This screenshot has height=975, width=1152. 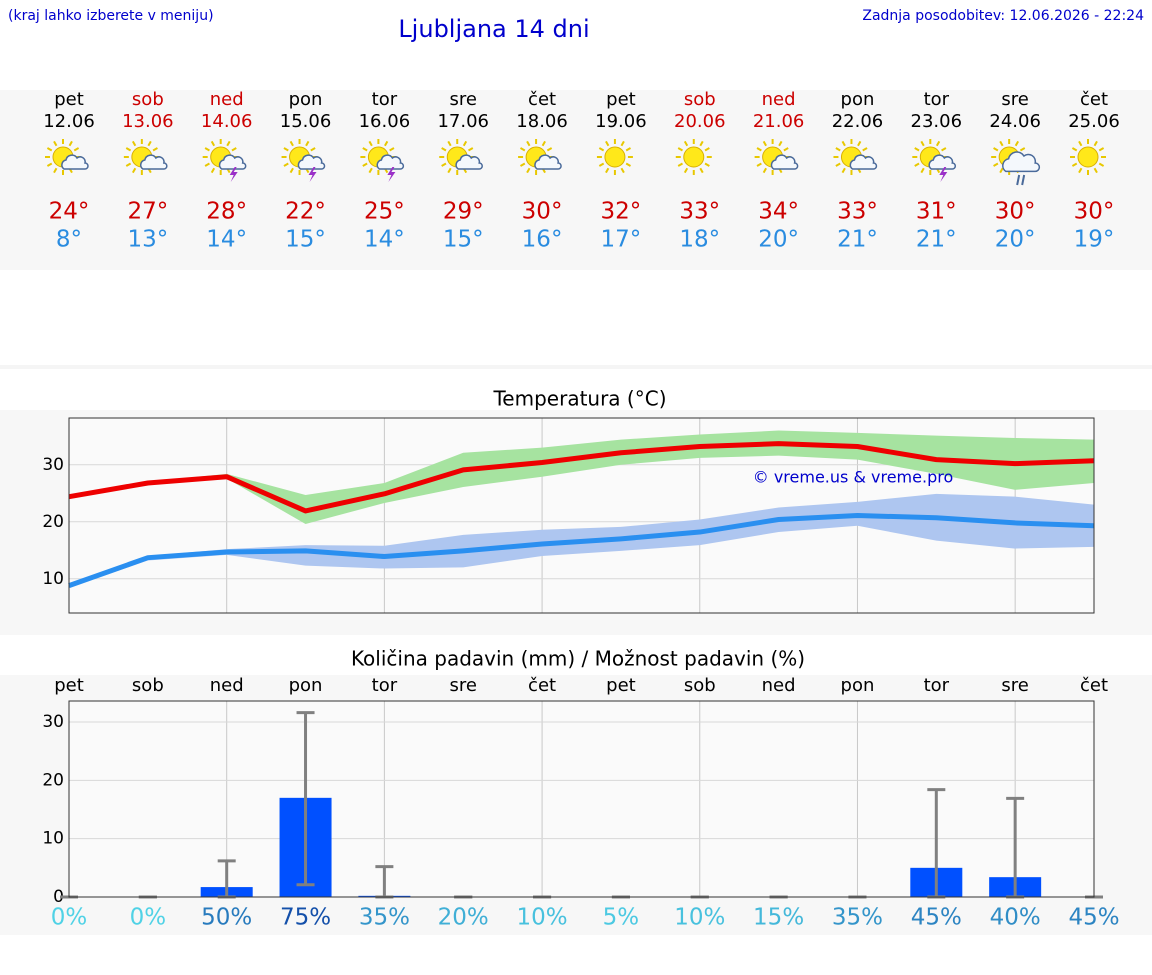 I want to click on x-tick-label: pon, so click(x=306, y=685).